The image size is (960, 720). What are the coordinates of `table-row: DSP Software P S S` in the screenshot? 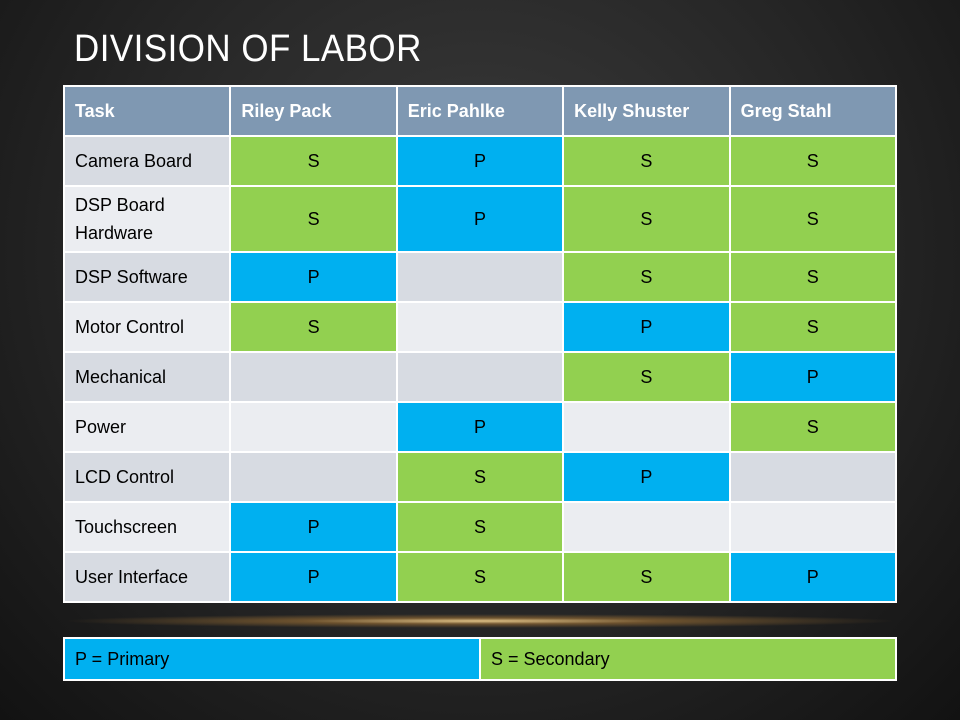 It's located at (480, 277).